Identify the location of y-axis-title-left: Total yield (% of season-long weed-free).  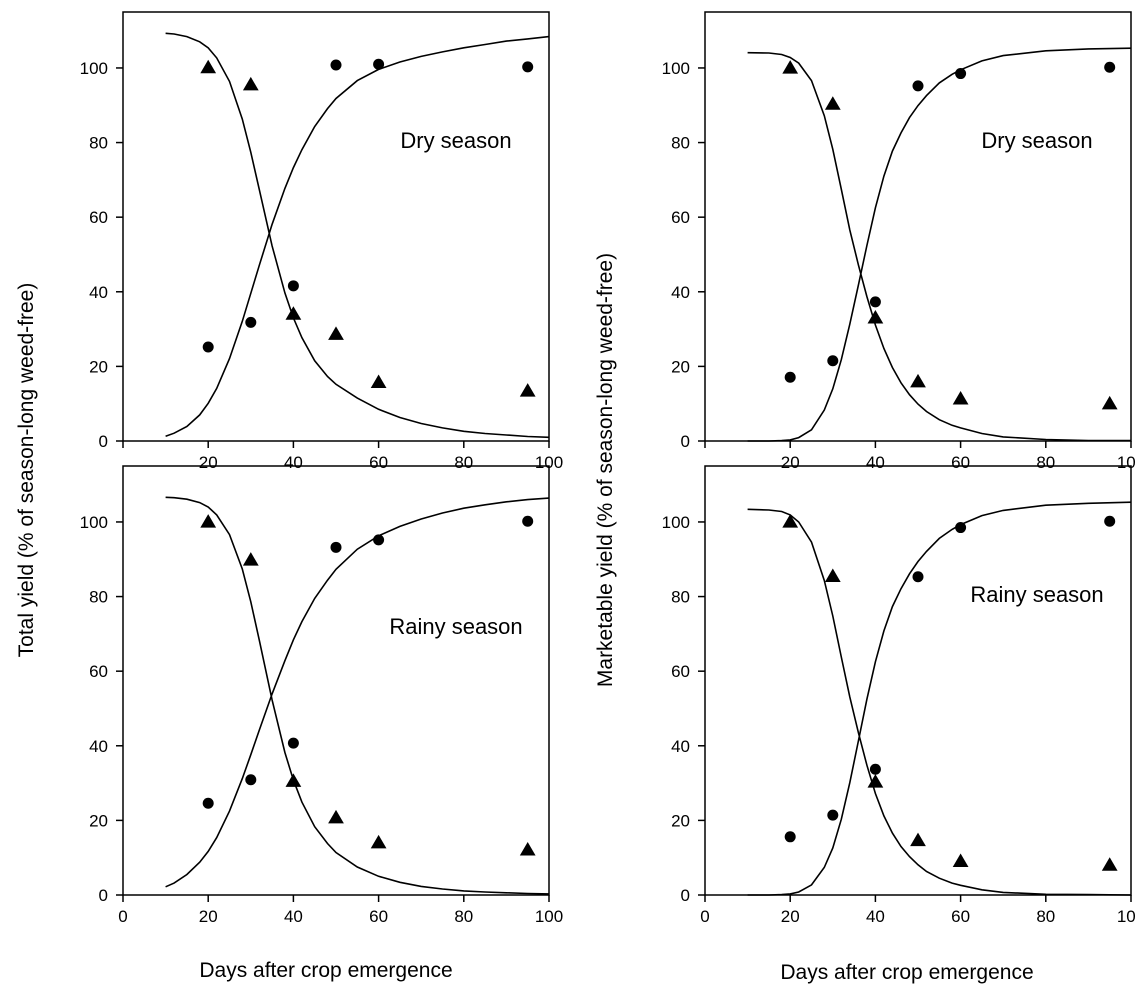
(26, 470).